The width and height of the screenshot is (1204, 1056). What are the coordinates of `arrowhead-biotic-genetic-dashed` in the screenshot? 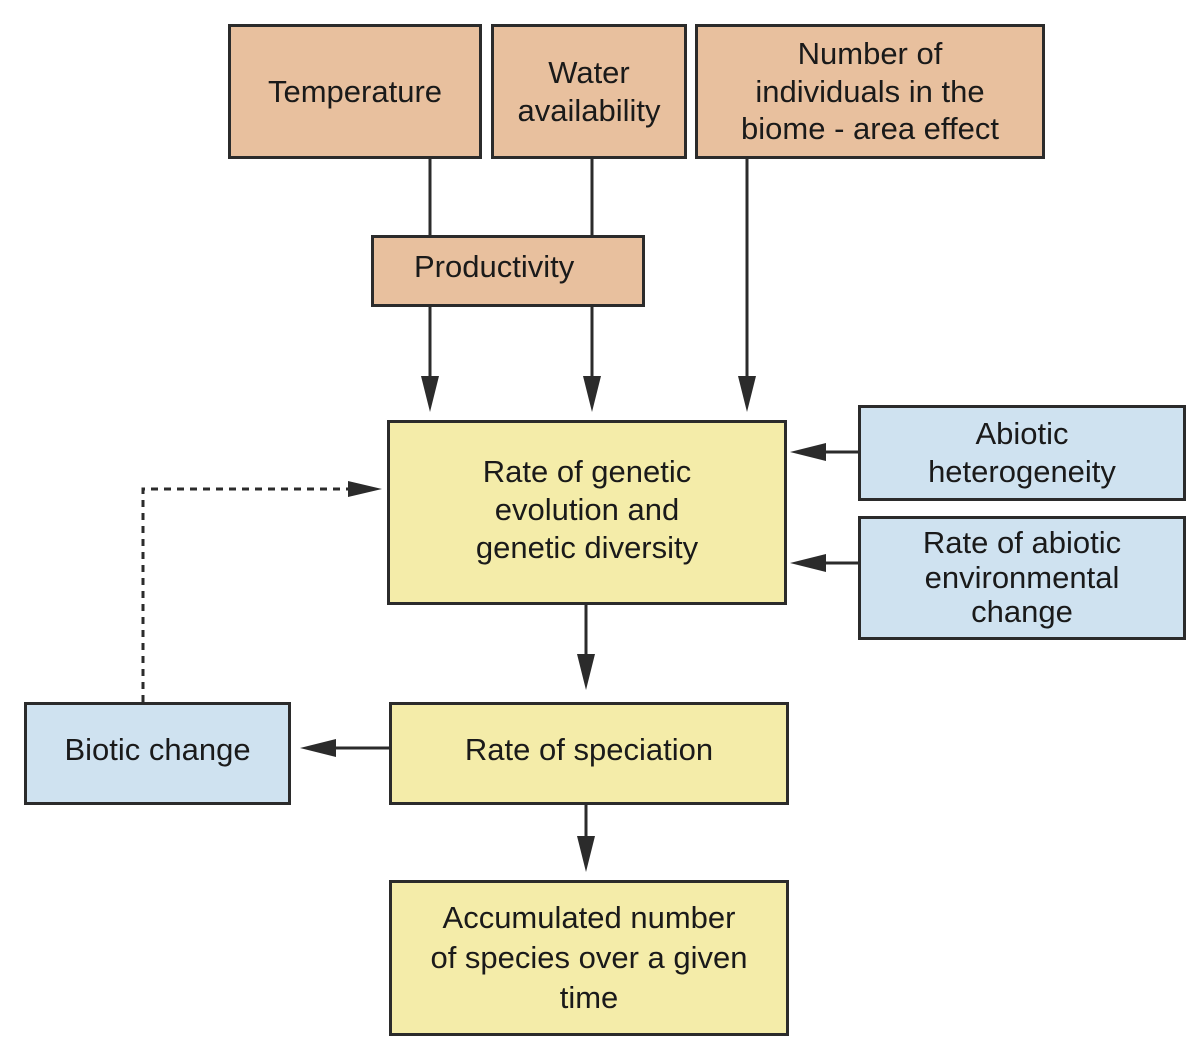 It's located at (365, 489).